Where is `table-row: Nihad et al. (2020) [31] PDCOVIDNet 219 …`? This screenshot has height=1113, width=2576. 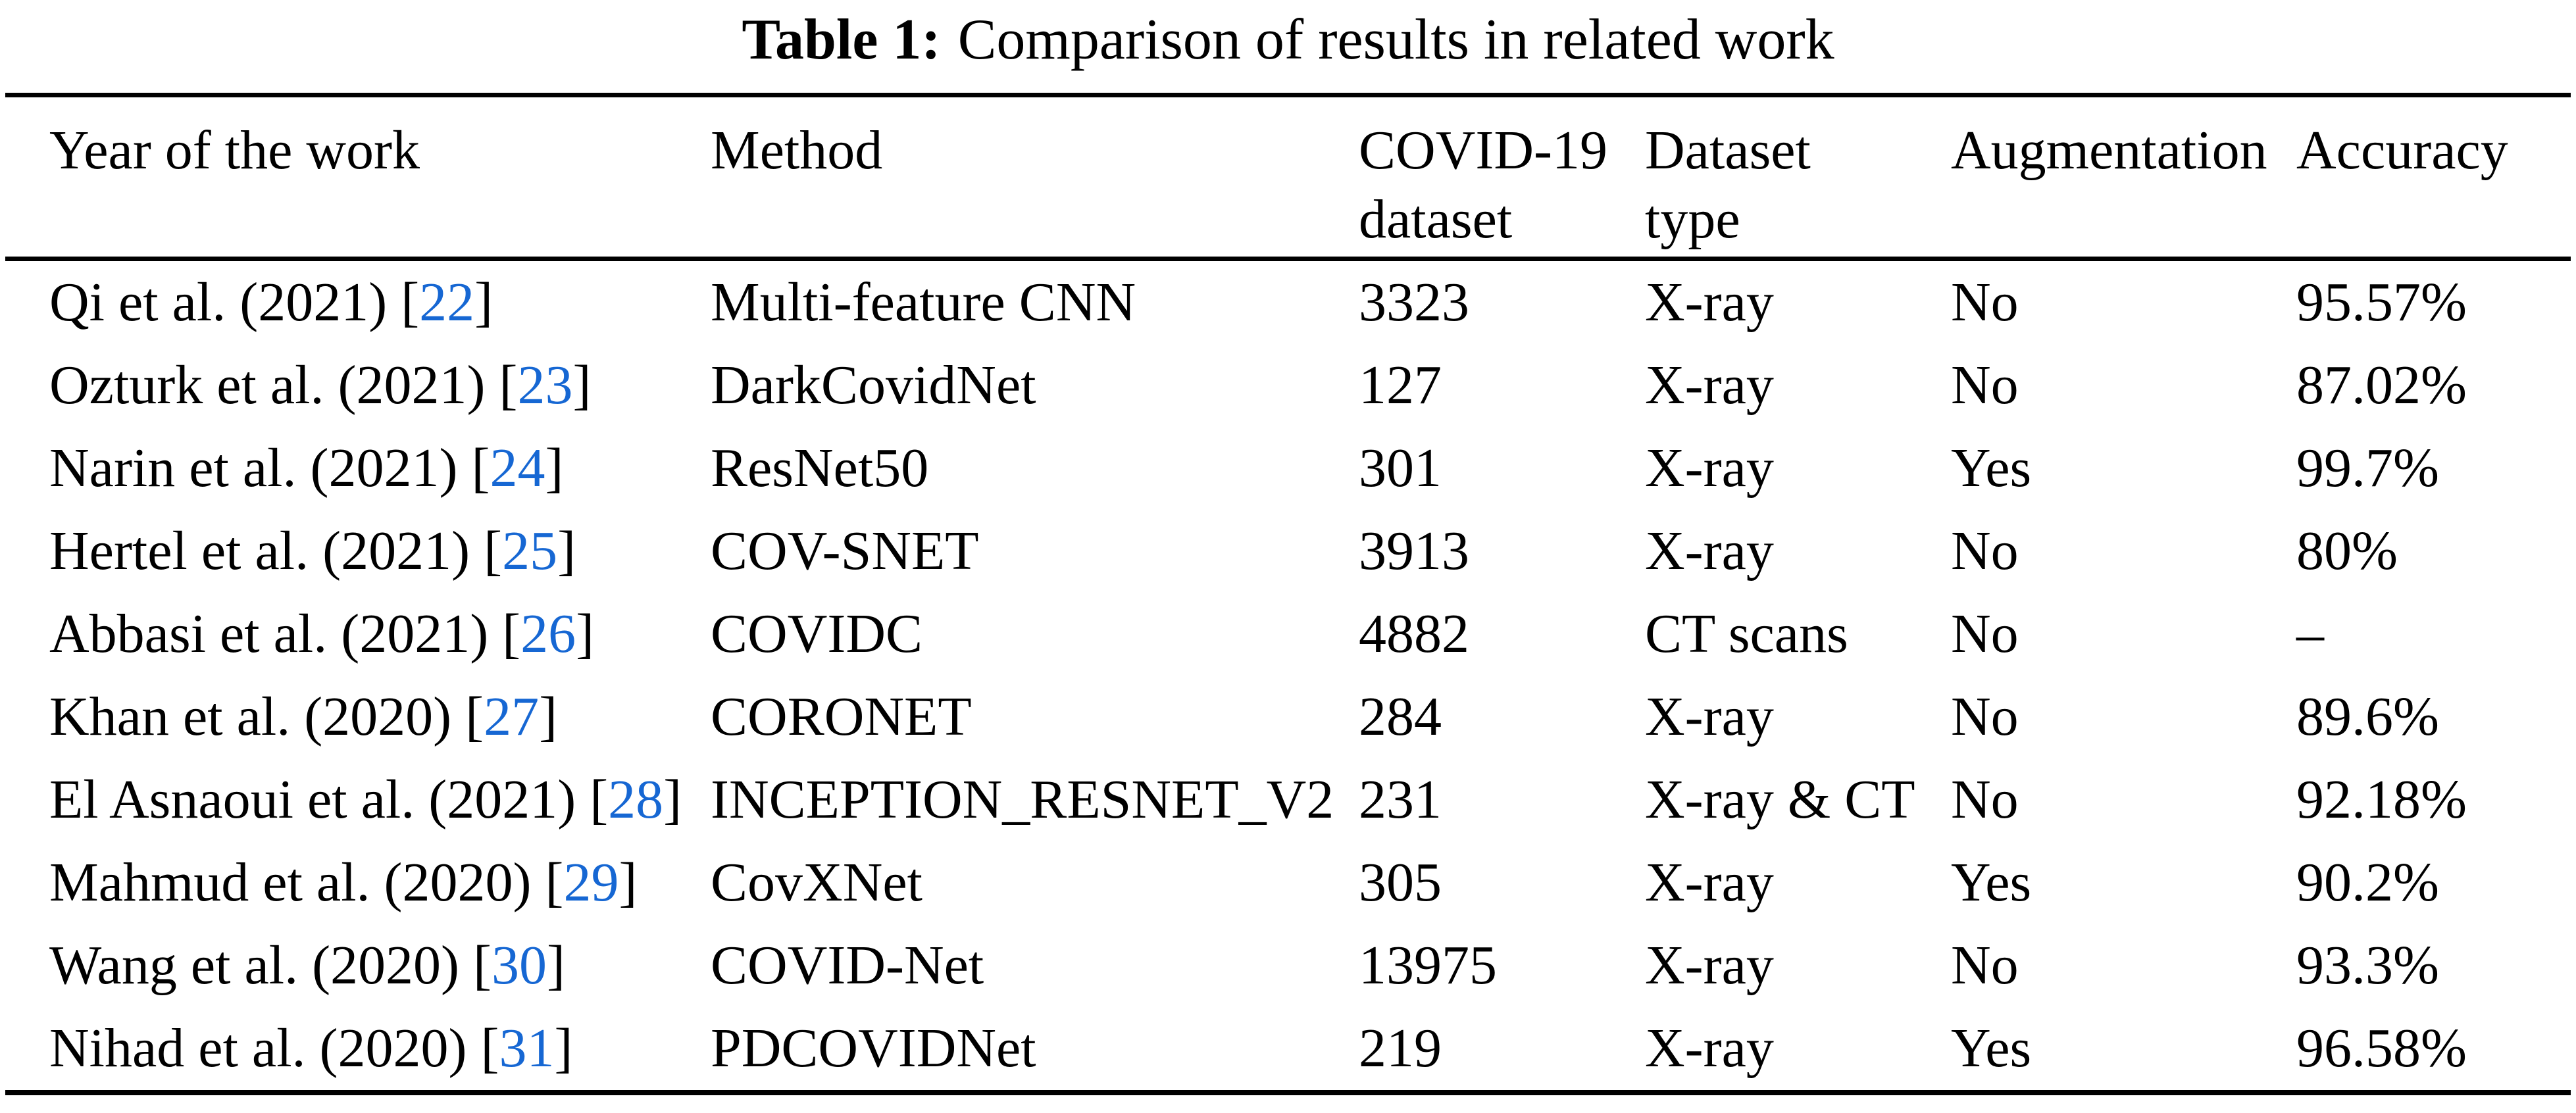 table-row: Nihad et al. (2020) [31] PDCOVIDNet 219 … is located at coordinates (1288, 1050).